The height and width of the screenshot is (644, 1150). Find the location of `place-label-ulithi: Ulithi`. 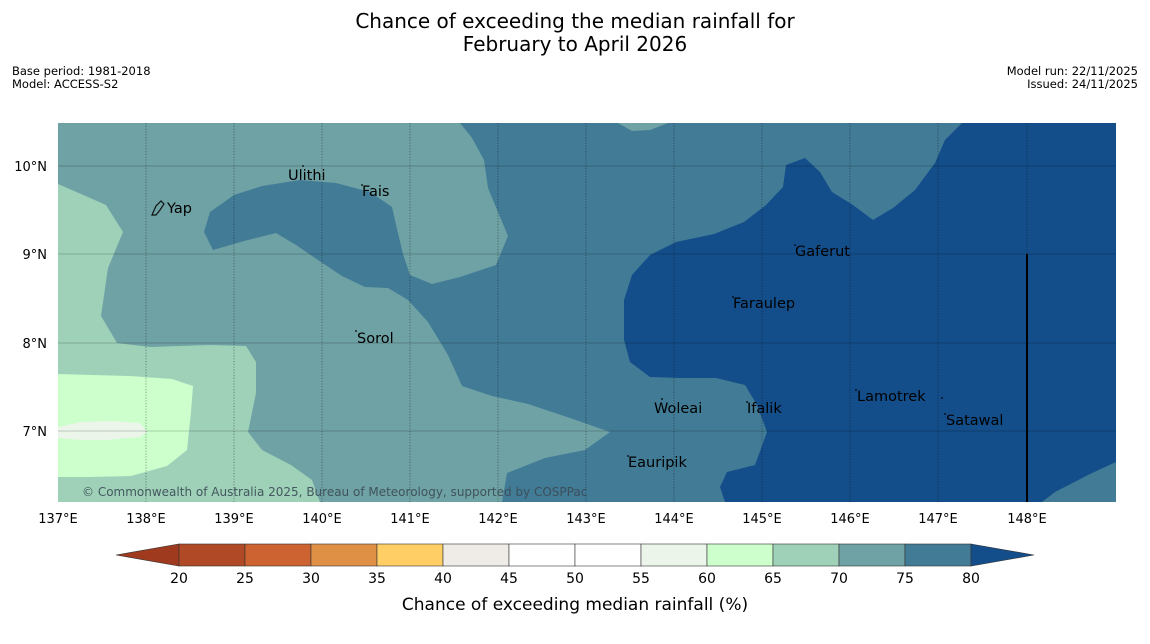

place-label-ulithi: Ulithi is located at coordinates (307, 176).